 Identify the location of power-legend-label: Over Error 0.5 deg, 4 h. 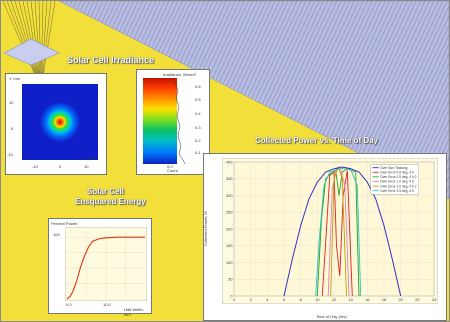
(397, 172).